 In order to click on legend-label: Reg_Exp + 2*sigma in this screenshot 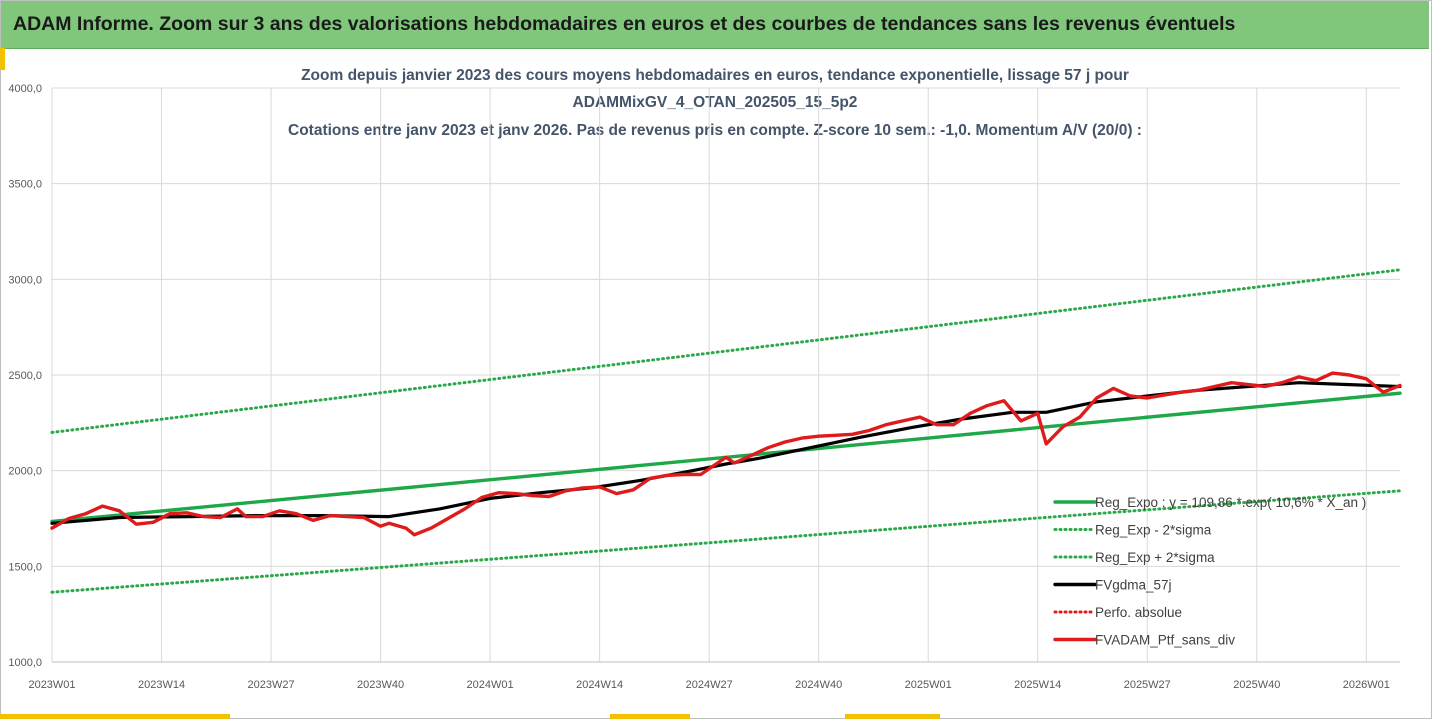, I will do `click(1155, 557)`.